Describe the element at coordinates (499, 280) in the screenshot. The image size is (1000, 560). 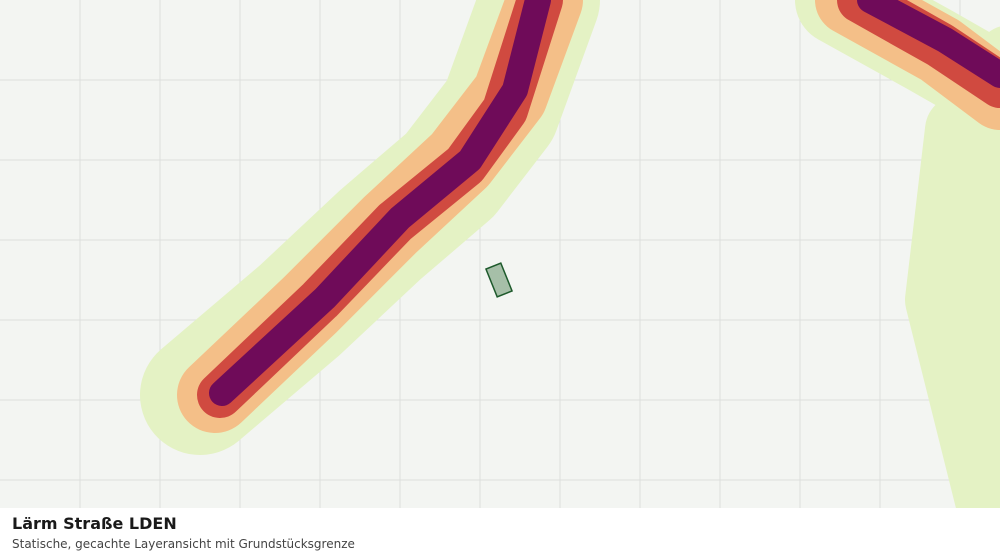
I see `parcel-boundary` at that location.